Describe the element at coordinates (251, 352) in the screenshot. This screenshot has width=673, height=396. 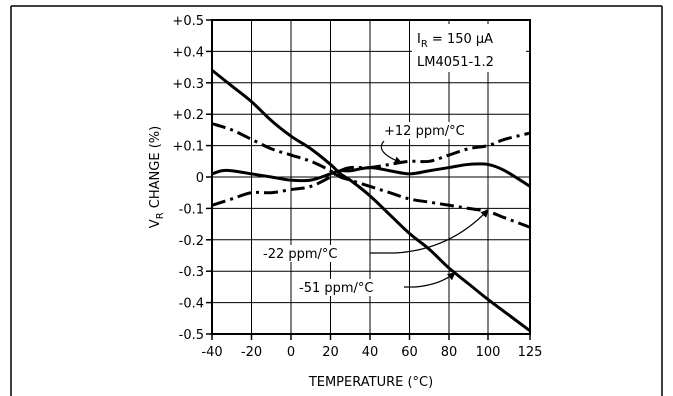
I see `x-tick-label: -20` at that location.